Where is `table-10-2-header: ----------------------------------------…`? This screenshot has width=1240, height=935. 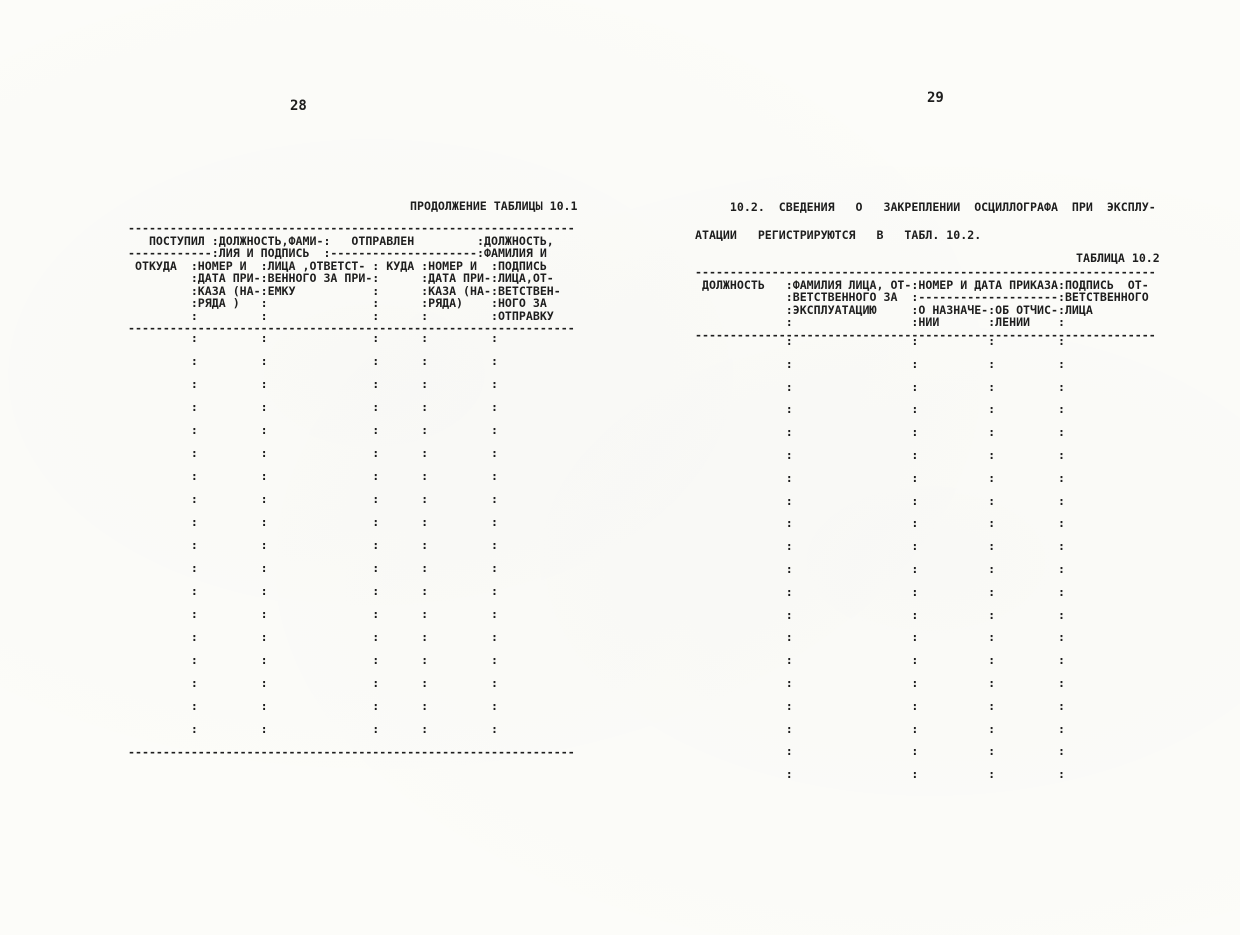
table-10-2-header: ----------------------------------------… is located at coordinates (925, 303).